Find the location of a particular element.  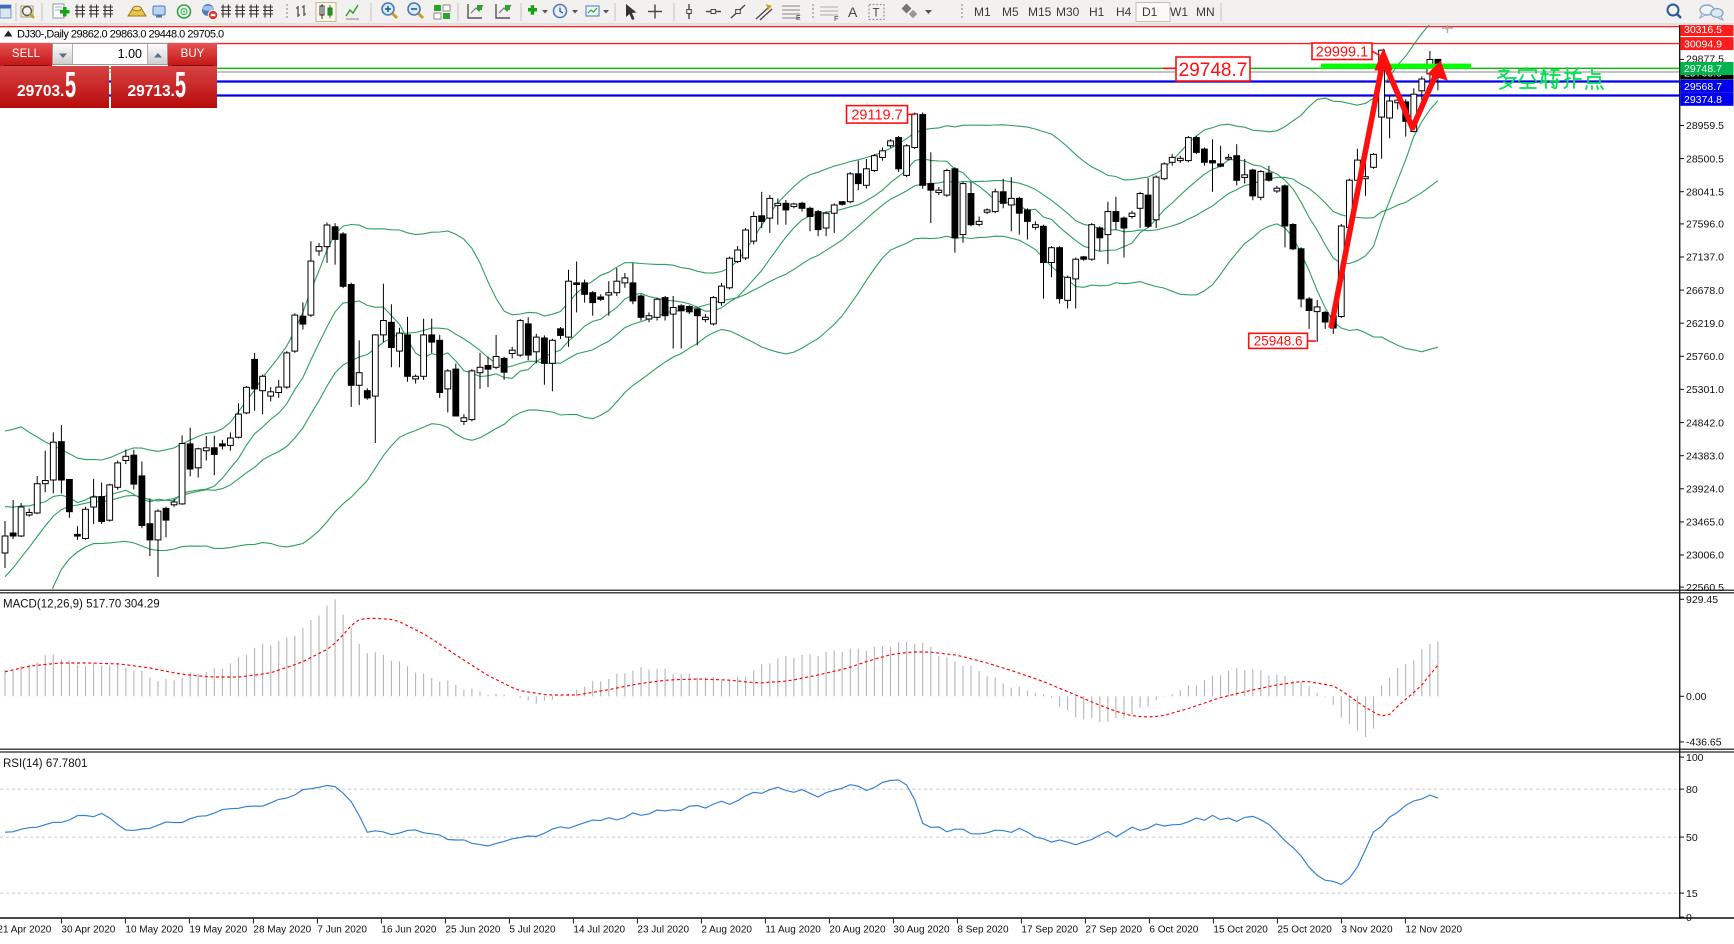

svg-text: 11 Aug 2020 is located at coordinates (793, 930).